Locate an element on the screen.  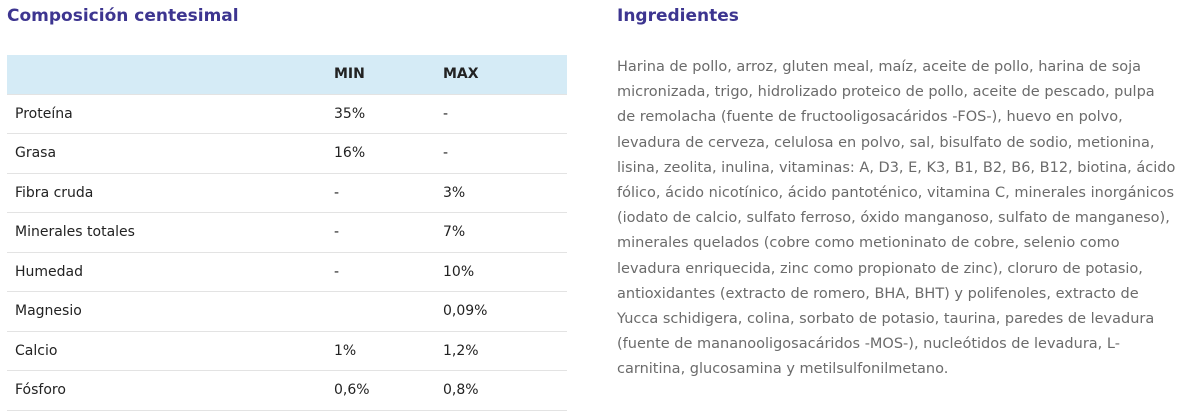
nutrient-max: 0,8% is located at coordinates (461, 390).